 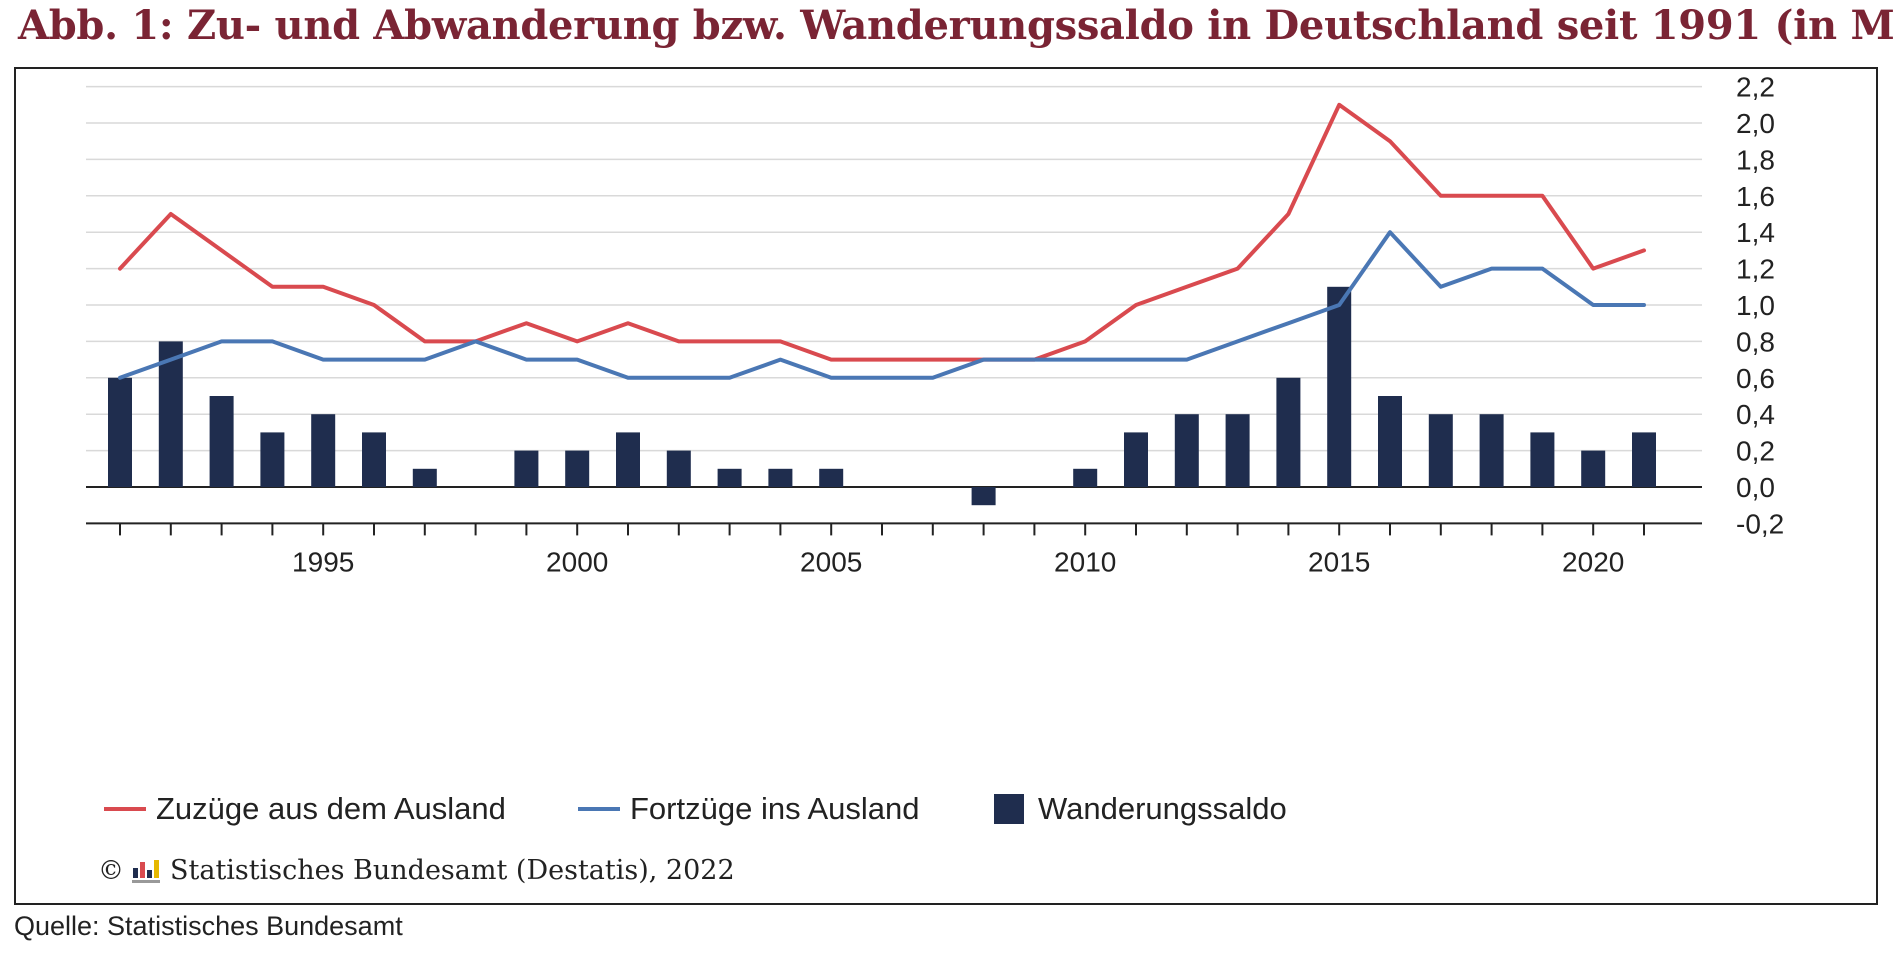 I want to click on legend-item-saldo: Wanderungssaldo, so click(x=1140, y=809).